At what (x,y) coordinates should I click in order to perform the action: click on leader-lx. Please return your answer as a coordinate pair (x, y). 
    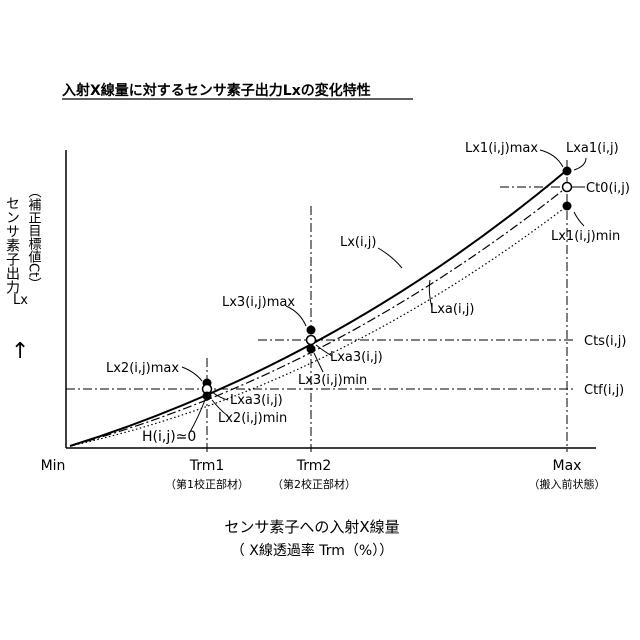
    Looking at the image, I should click on (390, 258).